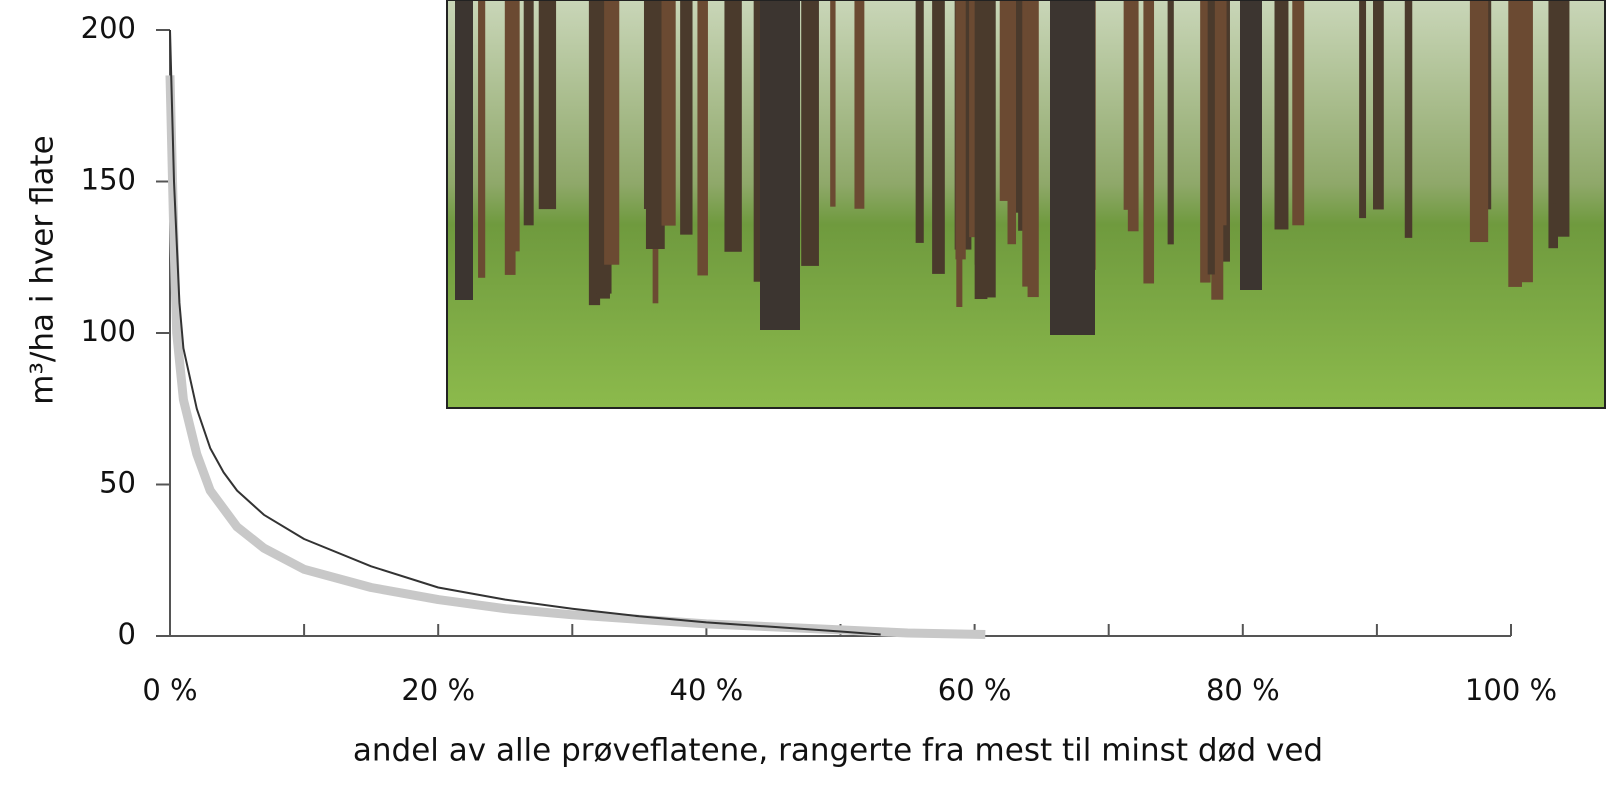 The width and height of the screenshot is (1606, 793). What do you see at coordinates (108, 28) in the screenshot?
I see `y-tick-label: 200` at bounding box center [108, 28].